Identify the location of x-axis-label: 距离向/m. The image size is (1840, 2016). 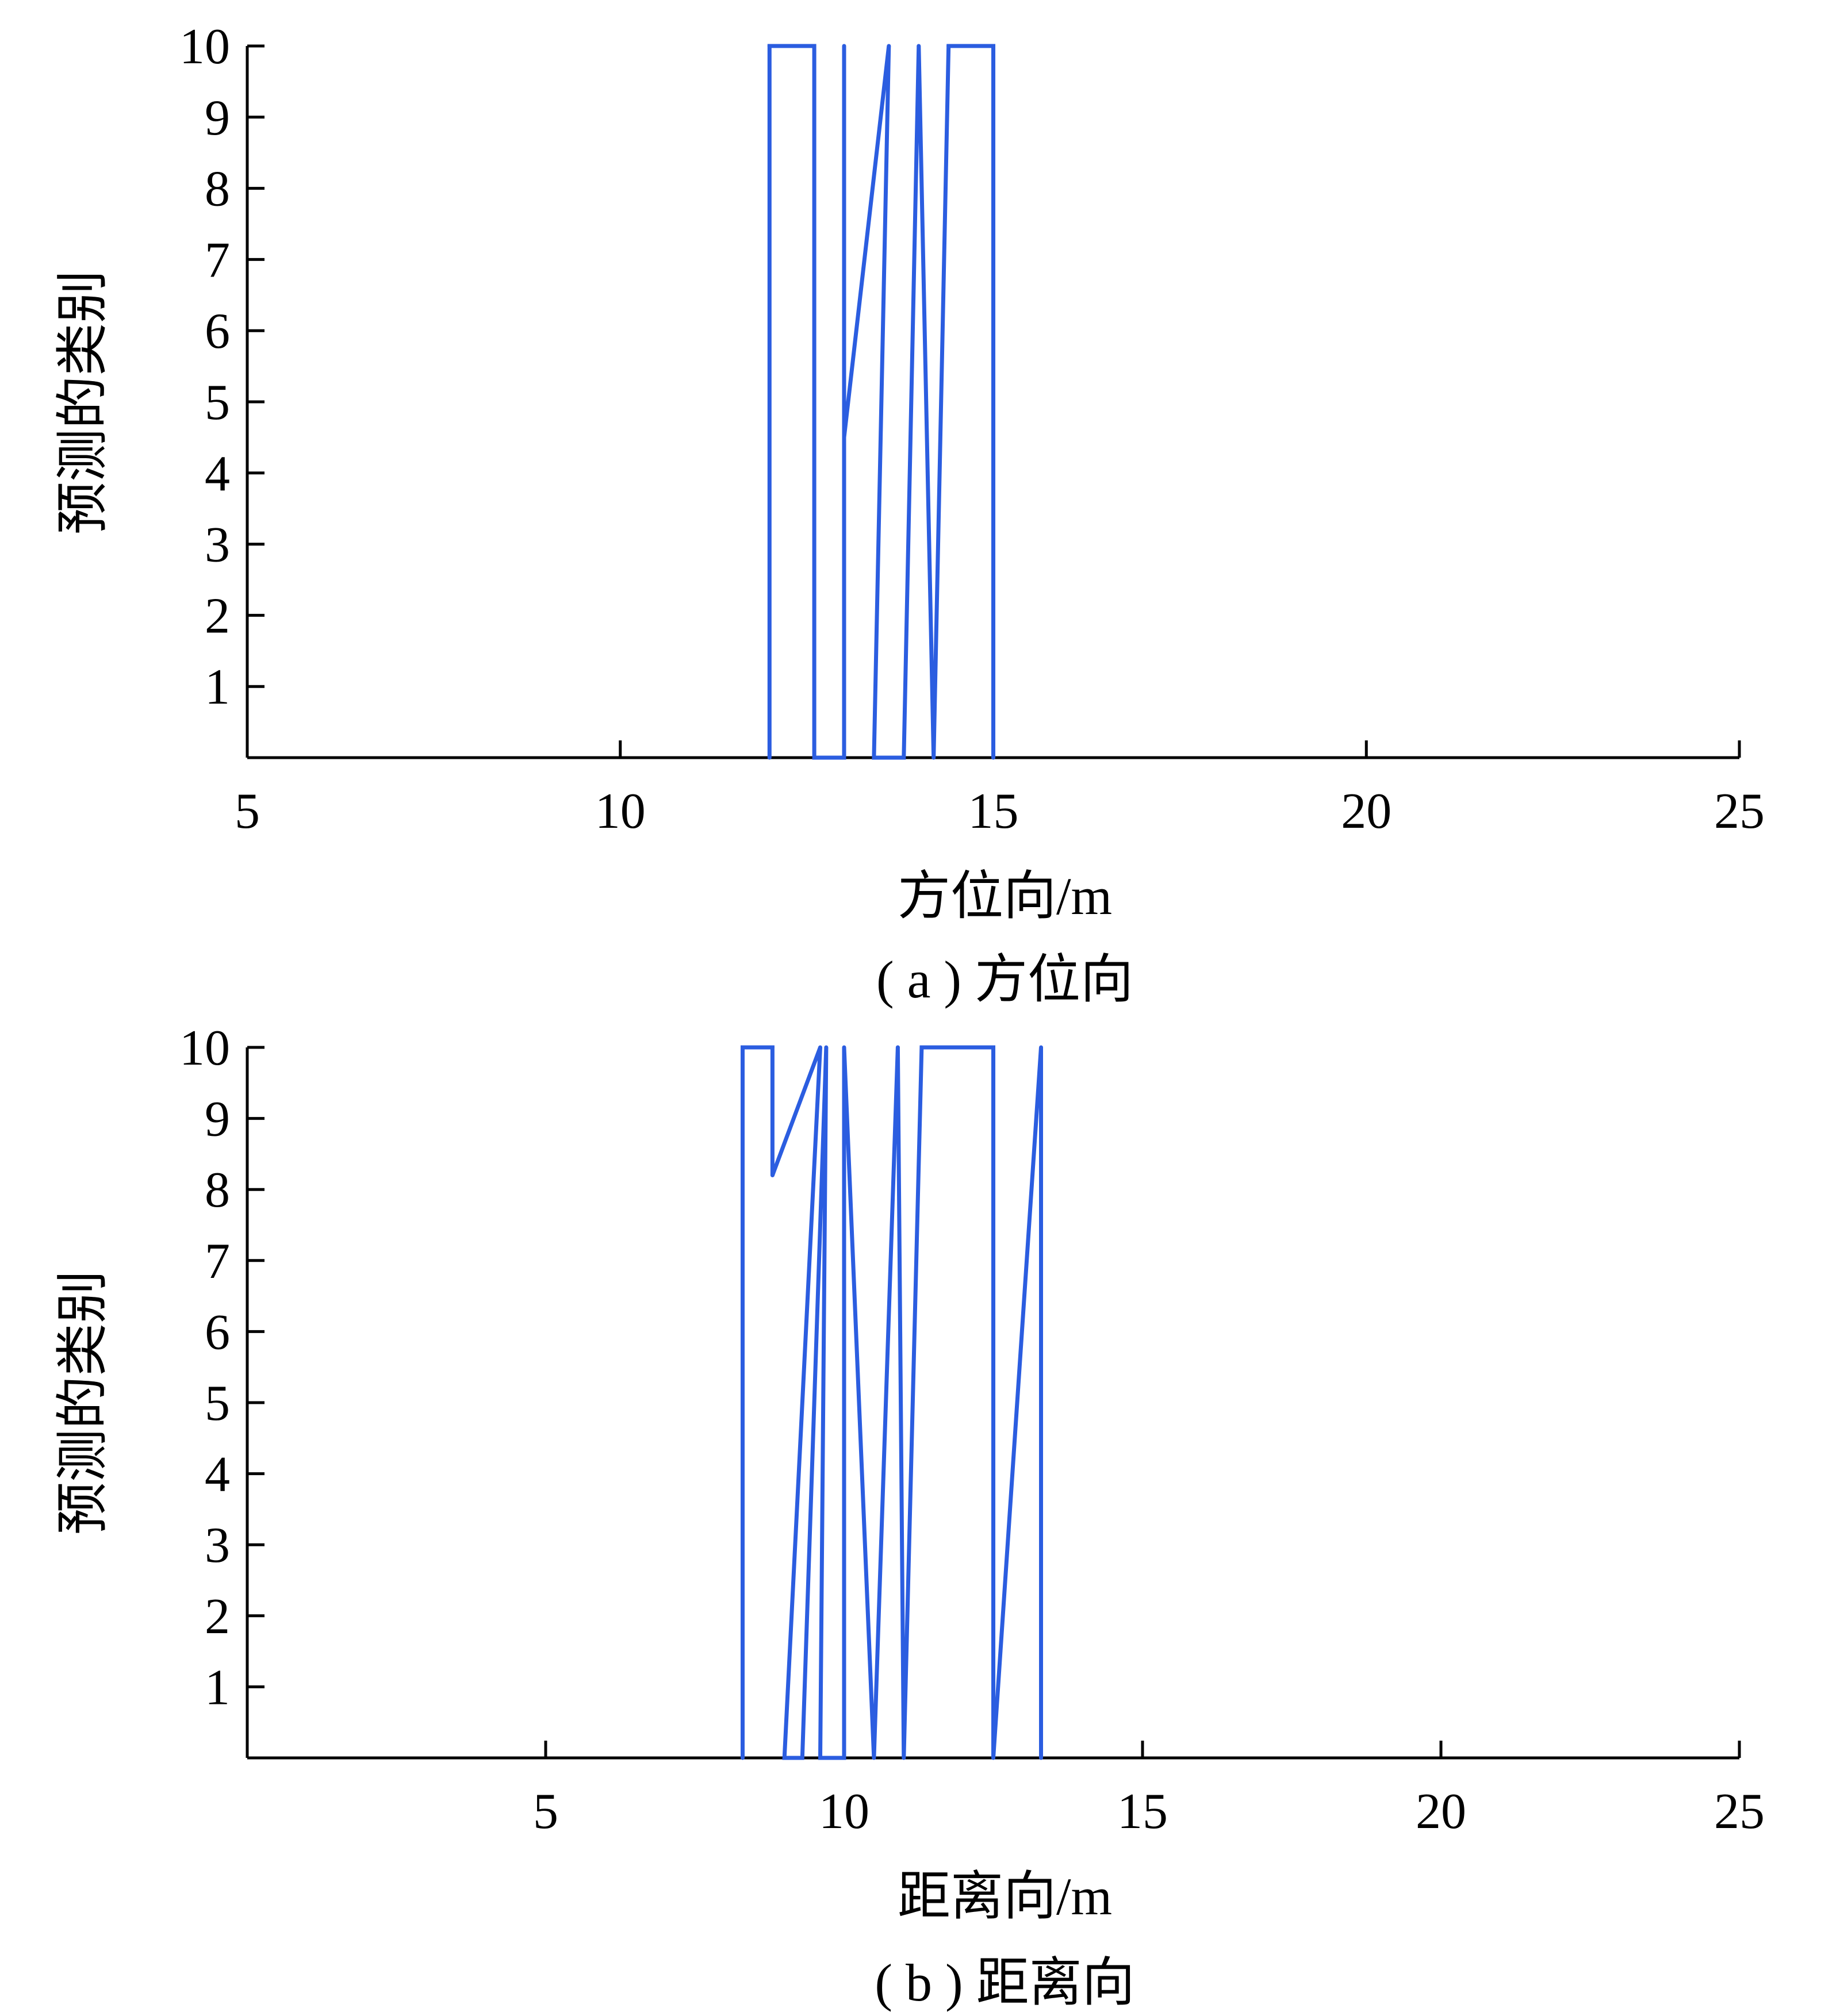
(1005, 1896).